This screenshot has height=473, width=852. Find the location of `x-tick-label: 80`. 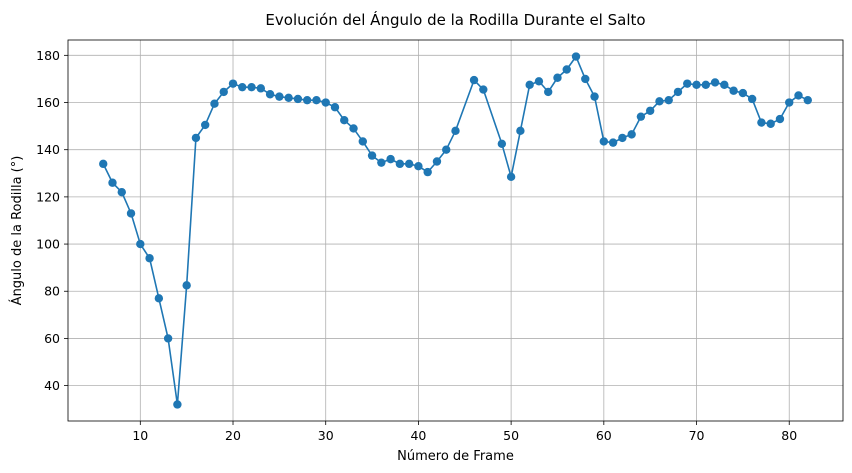

x-tick-label: 80 is located at coordinates (789, 435).